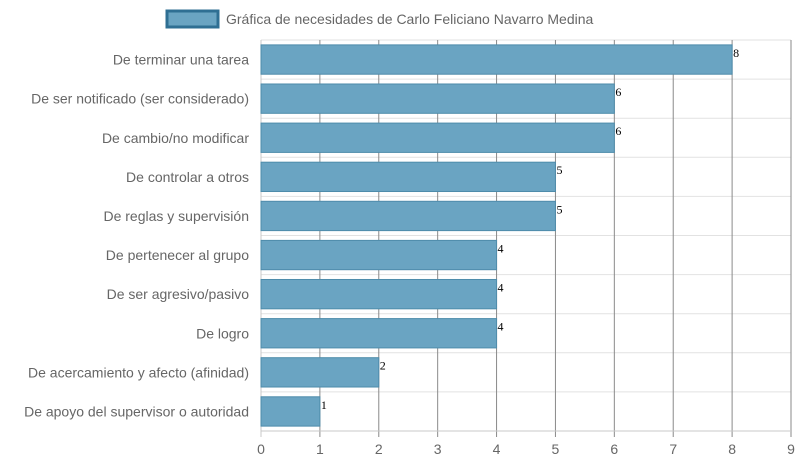  What do you see at coordinates (383, 366) in the screenshot?
I see `data-label: 2` at bounding box center [383, 366].